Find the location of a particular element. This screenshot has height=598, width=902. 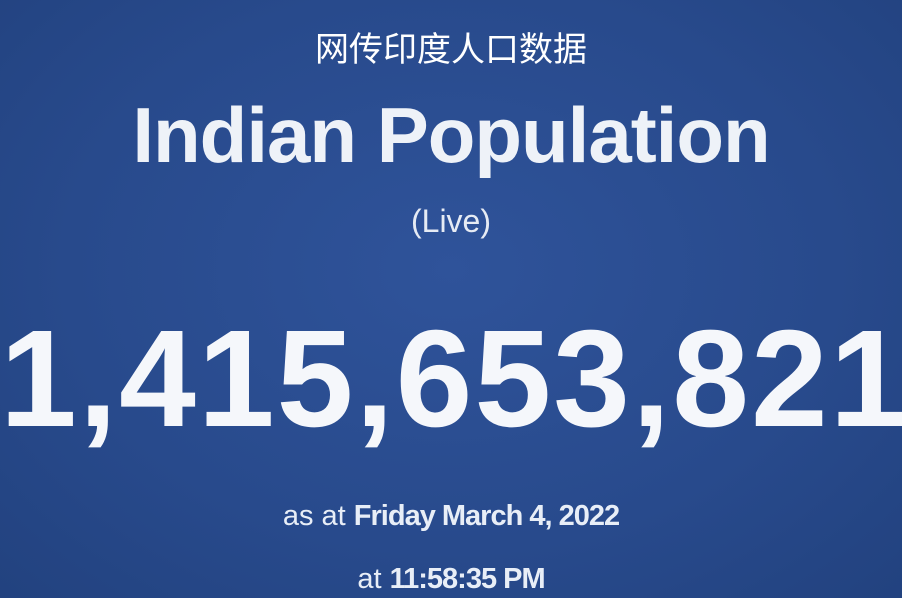

live-label: (Live) is located at coordinates (450, 221).